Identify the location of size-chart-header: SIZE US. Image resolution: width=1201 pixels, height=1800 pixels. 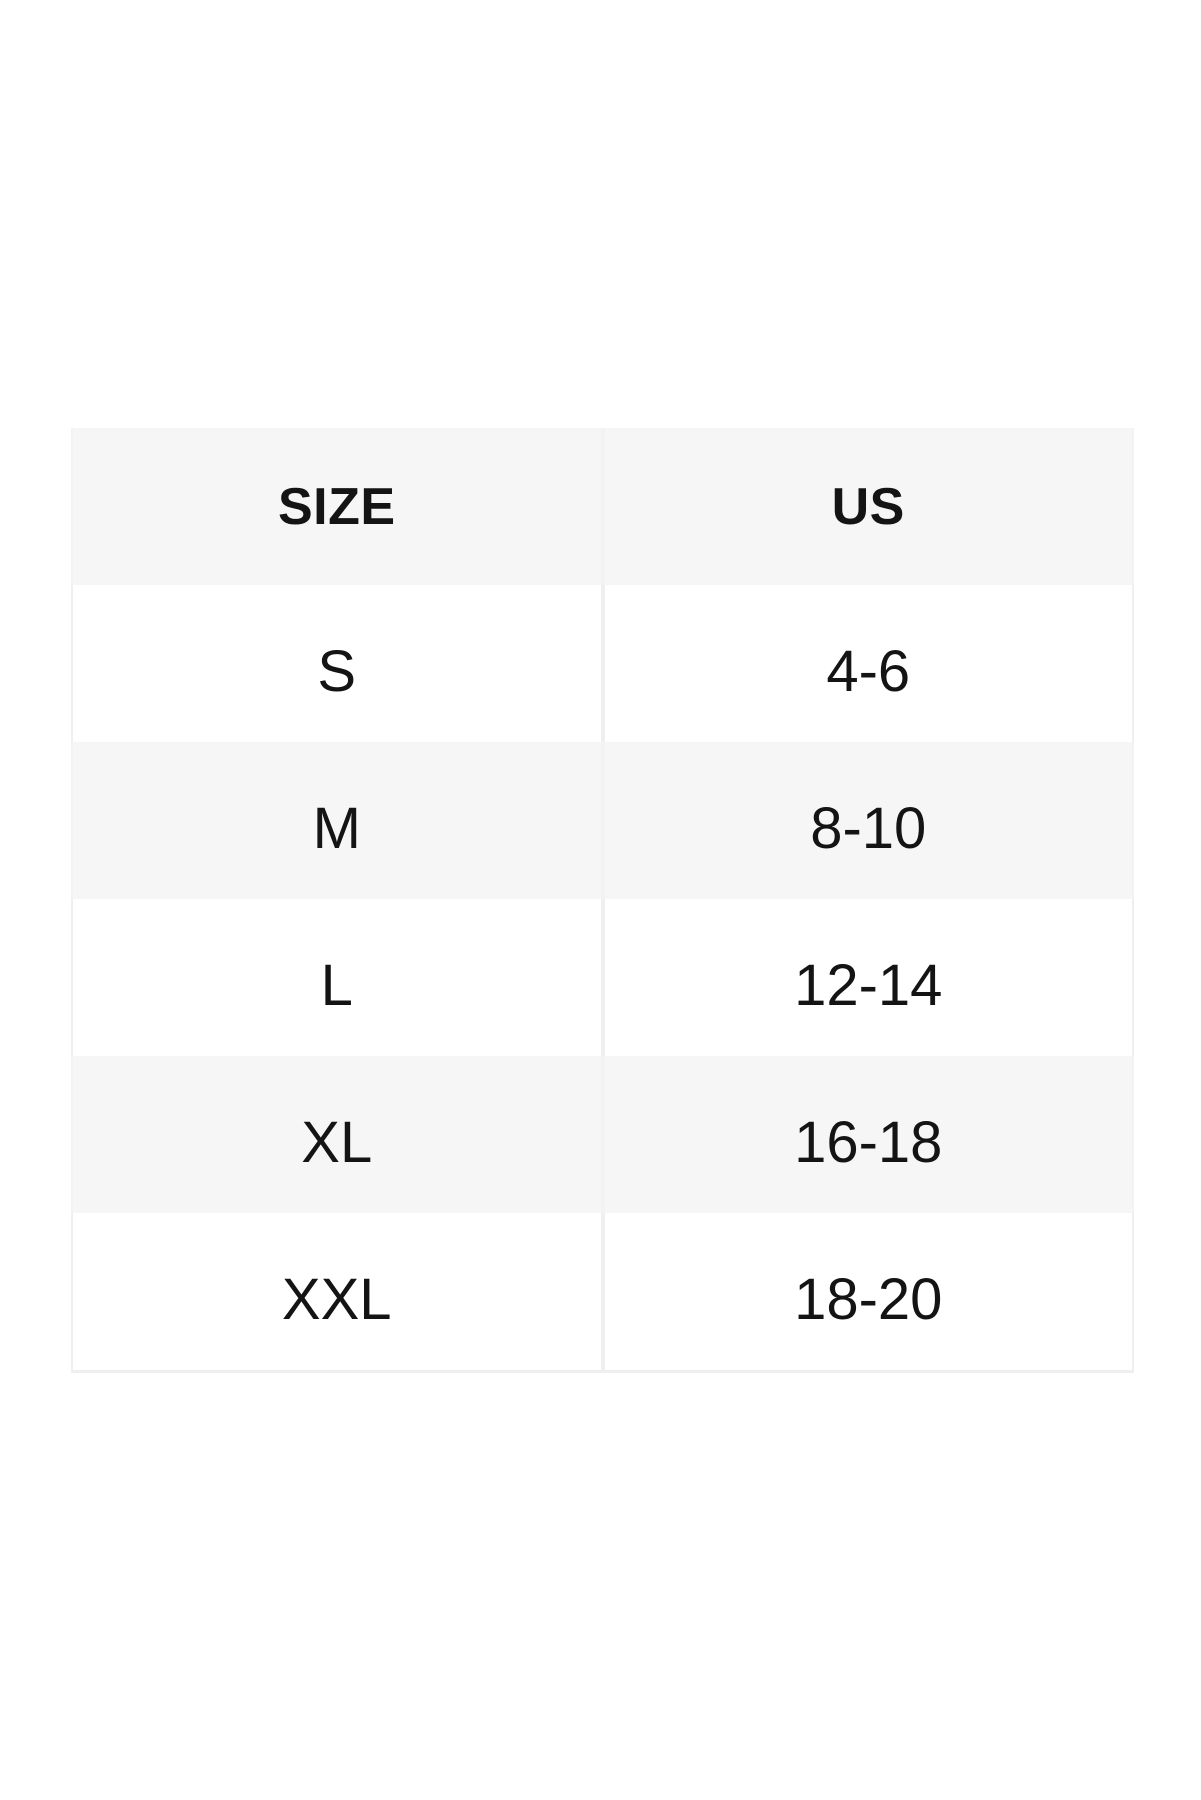
(602, 506).